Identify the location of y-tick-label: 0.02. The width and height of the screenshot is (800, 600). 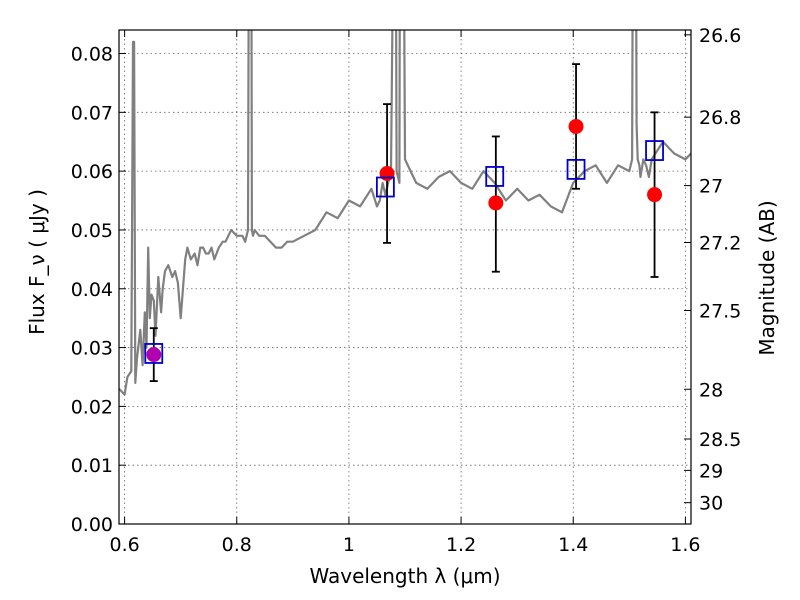
(92, 407).